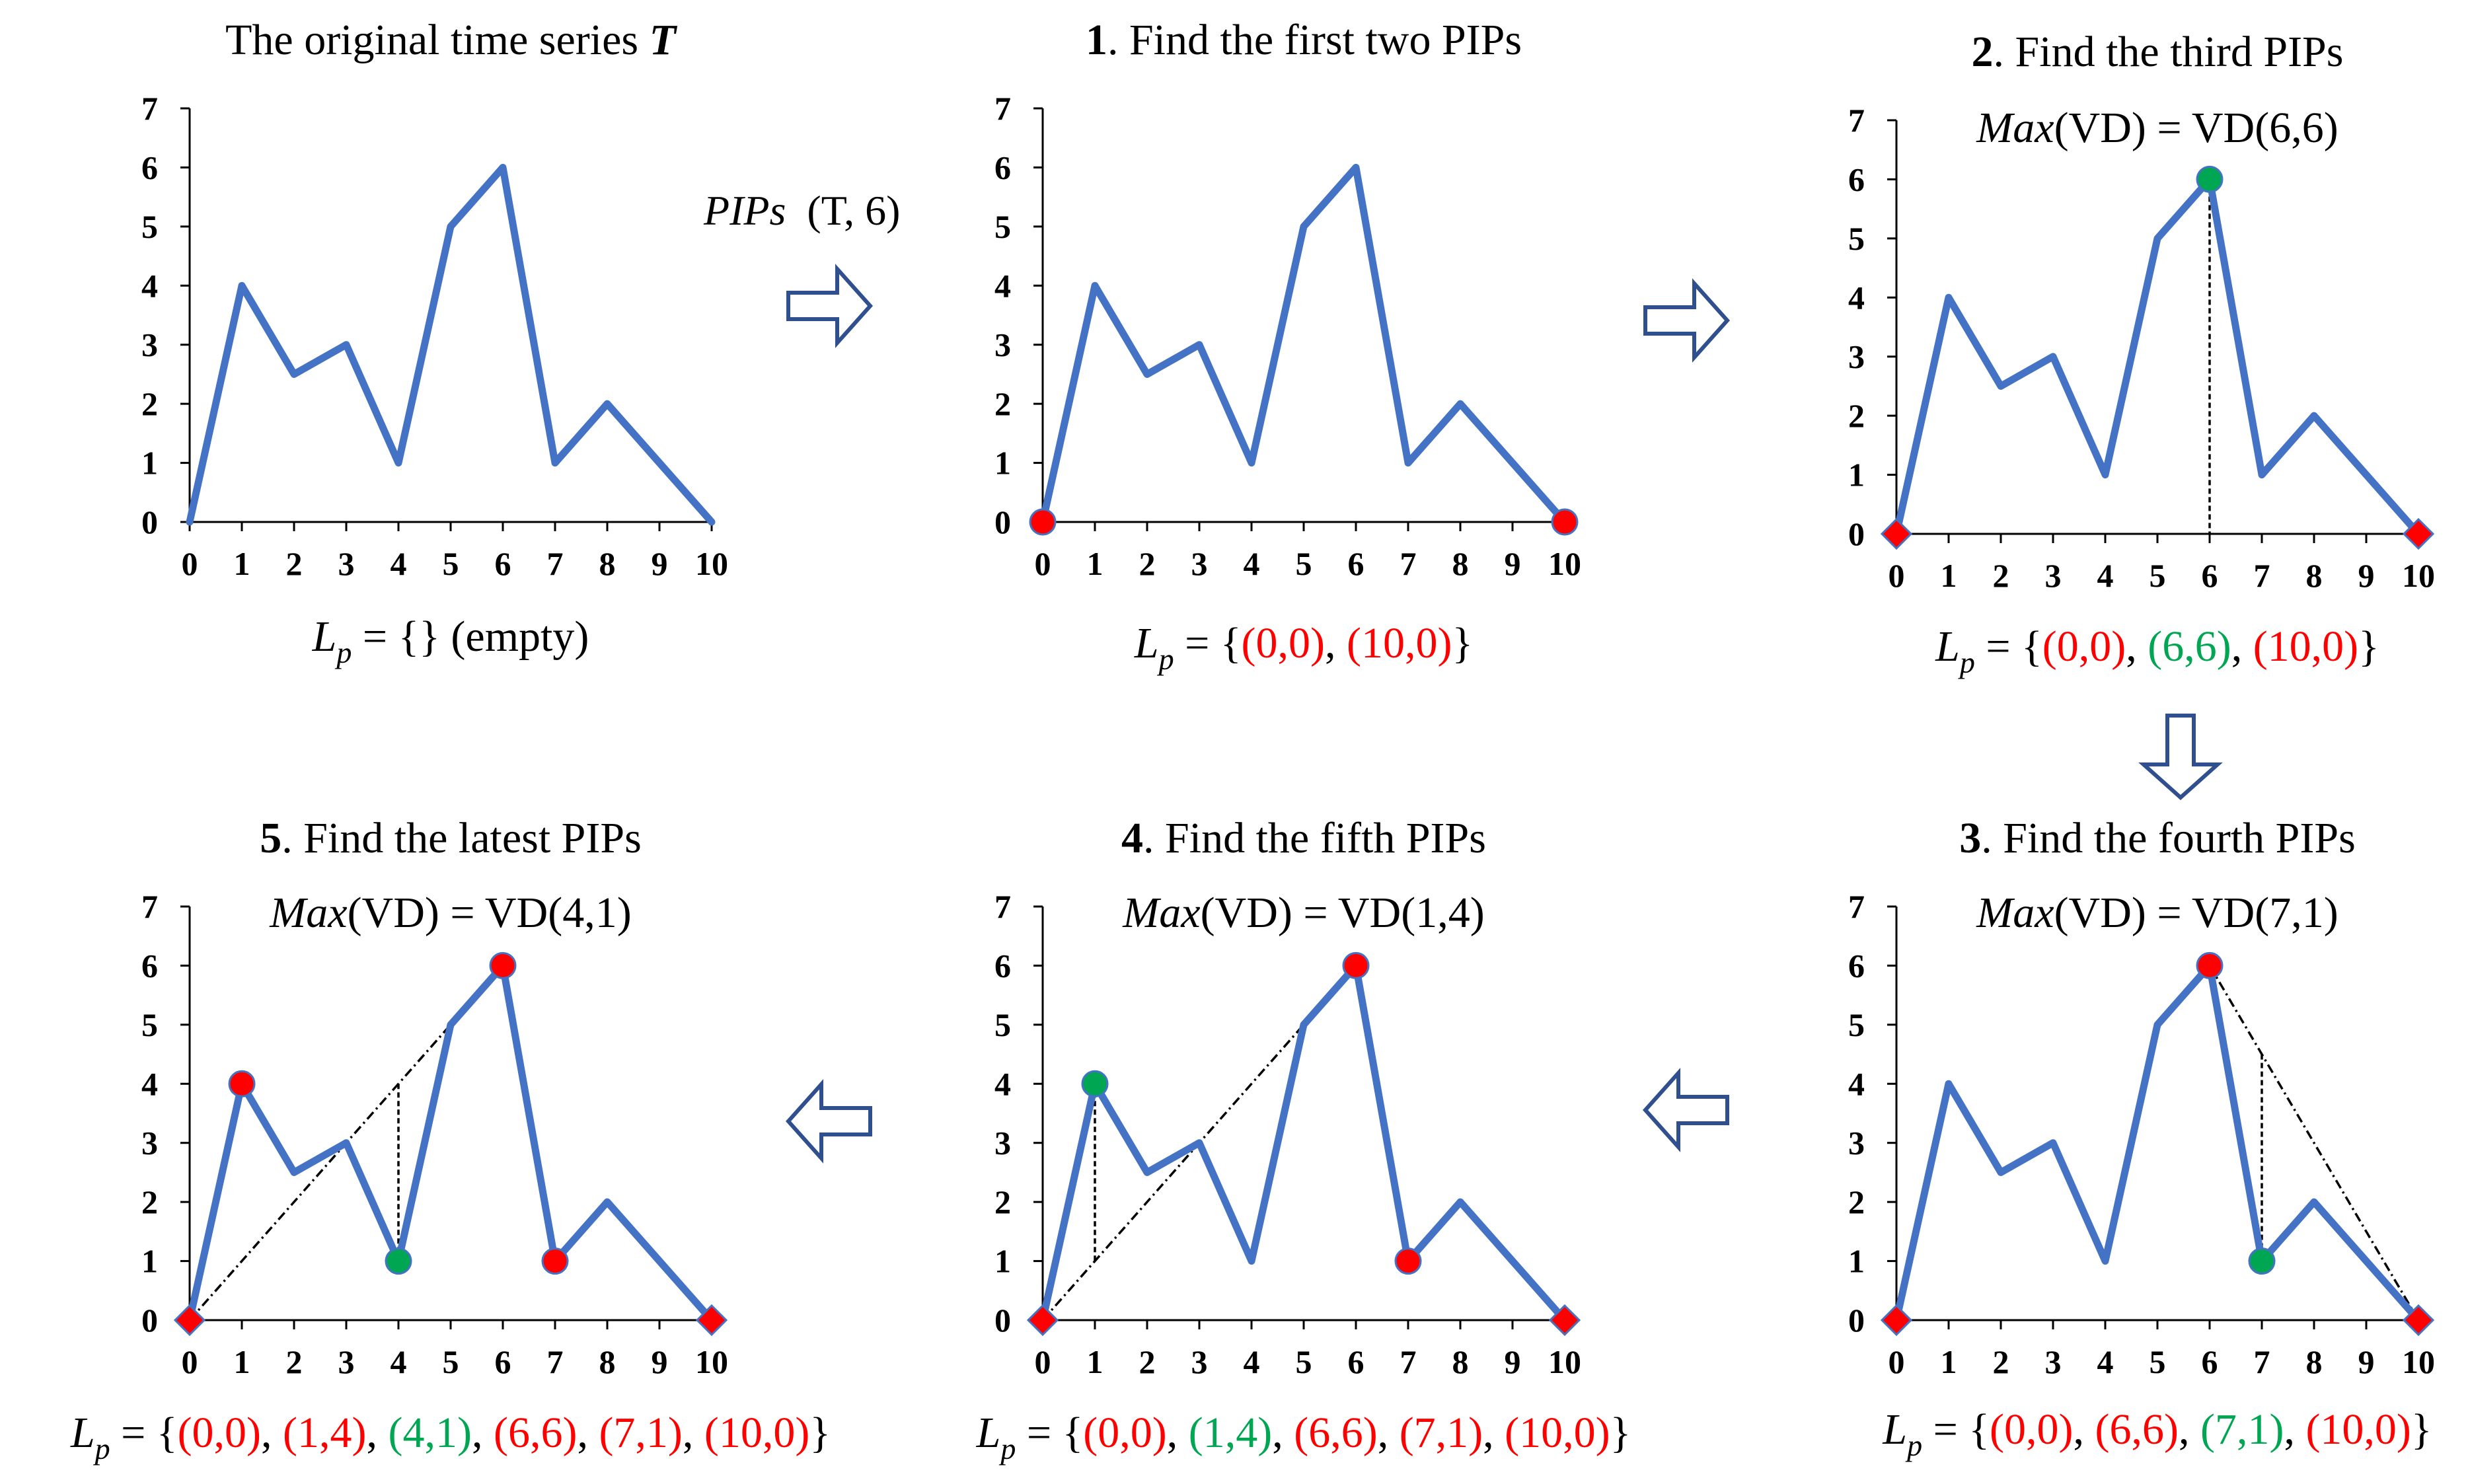 The height and width of the screenshot is (1484, 2468). I want to click on arrow-left-1-icon, so click(1685, 1110).